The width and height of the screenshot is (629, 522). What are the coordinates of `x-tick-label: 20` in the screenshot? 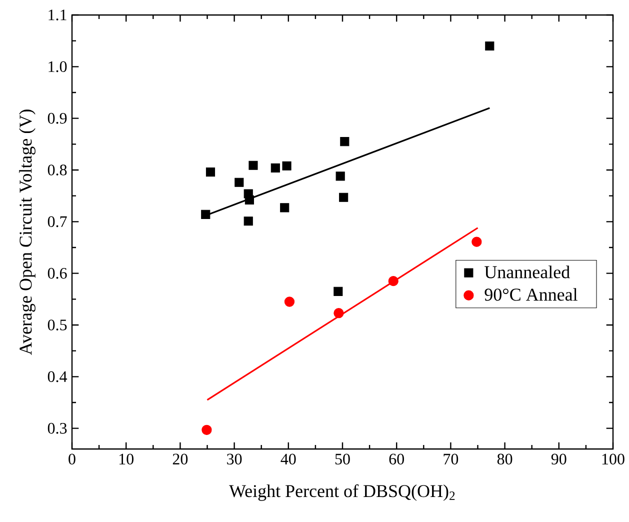 It's located at (180, 459).